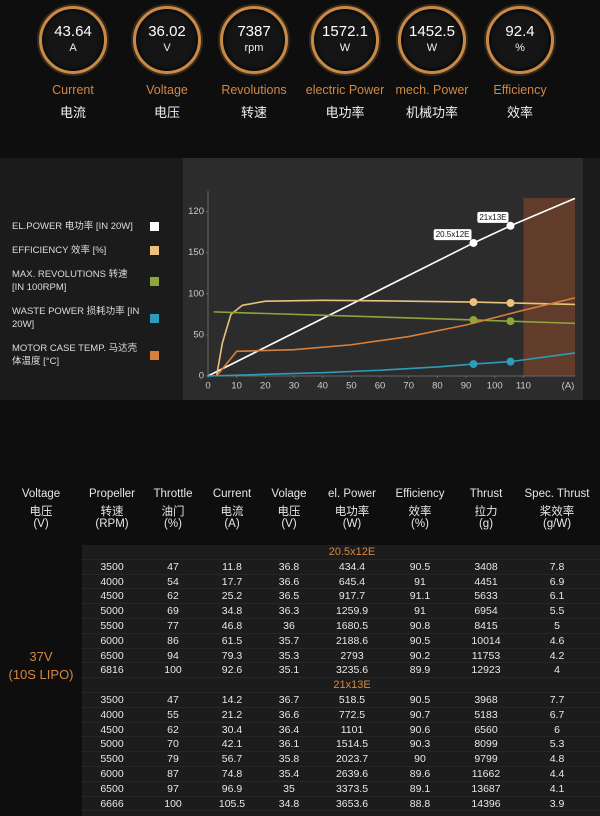 The width and height of the screenshot is (600, 816). What do you see at coordinates (289, 670) in the screenshot?
I see `table-cell: 35.1` at bounding box center [289, 670].